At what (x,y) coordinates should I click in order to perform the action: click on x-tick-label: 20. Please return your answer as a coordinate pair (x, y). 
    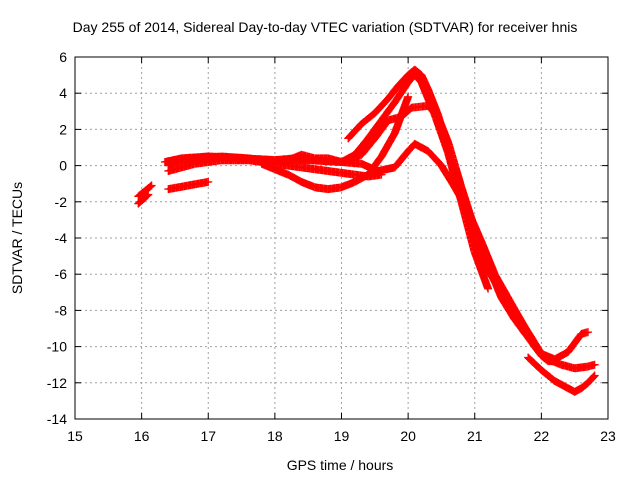
    Looking at the image, I should click on (408, 436).